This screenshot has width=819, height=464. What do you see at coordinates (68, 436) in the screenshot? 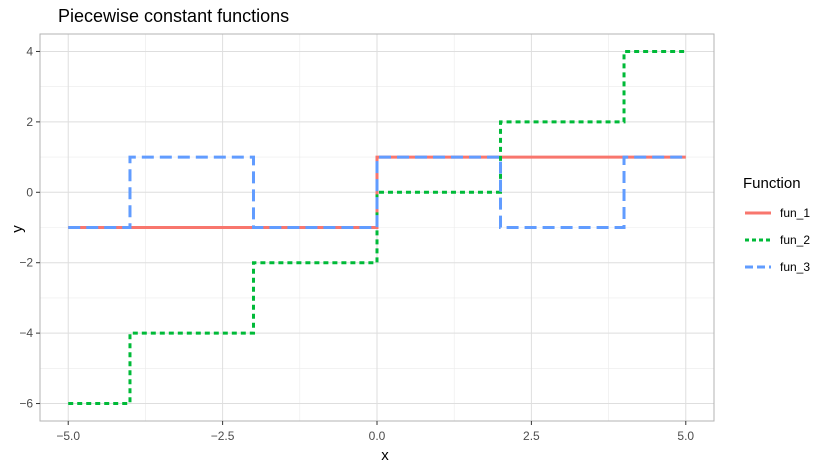
I see `x-tick-label: −5.0` at bounding box center [68, 436].